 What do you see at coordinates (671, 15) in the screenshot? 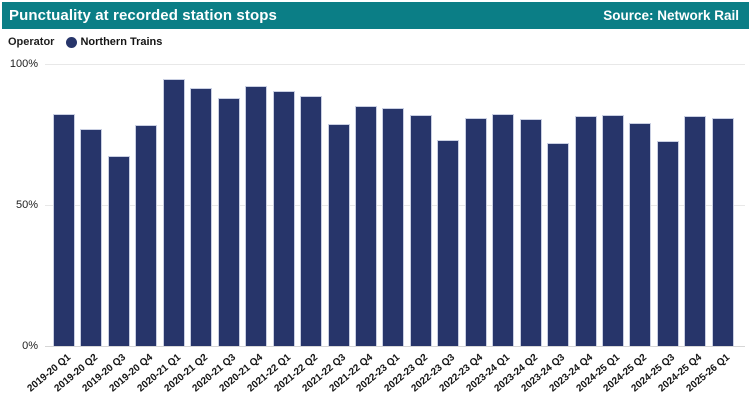
I see `source-label: Source: Network Rail` at bounding box center [671, 15].